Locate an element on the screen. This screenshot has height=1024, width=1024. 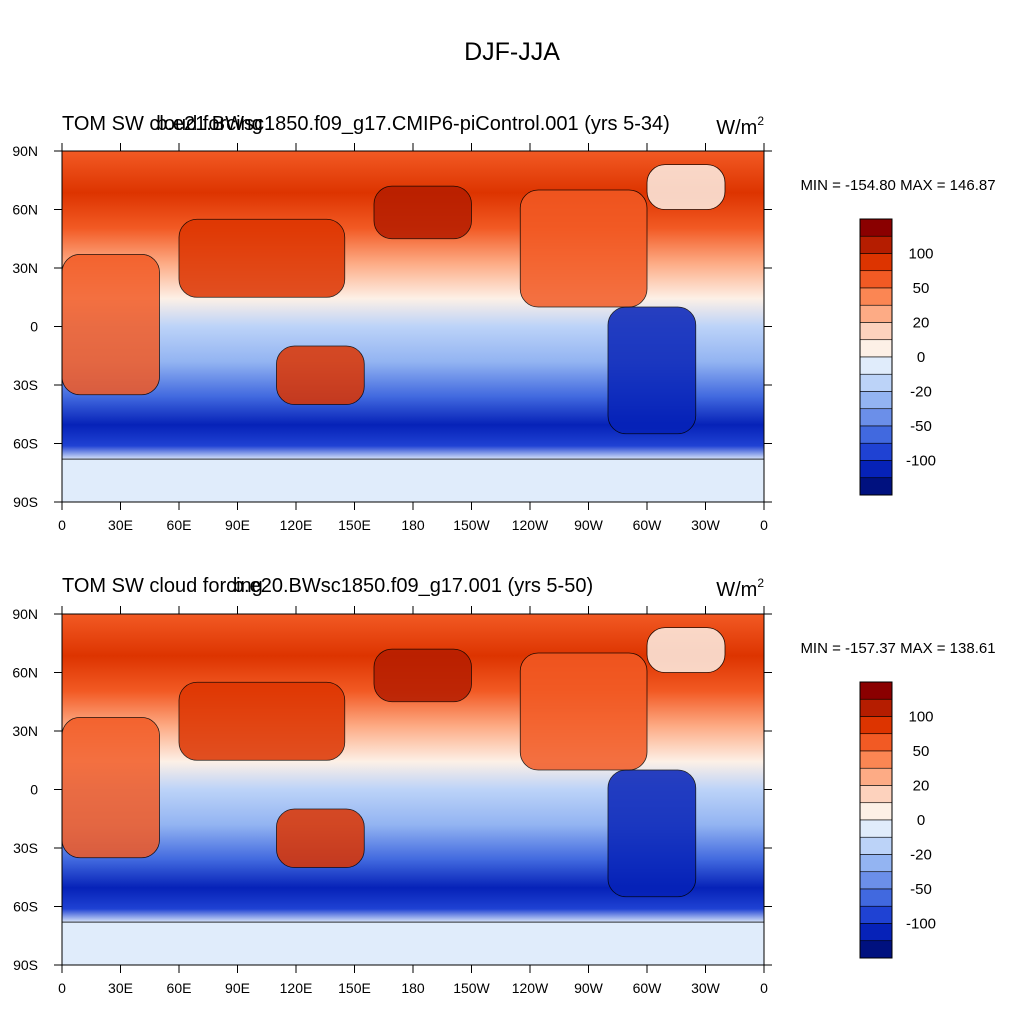
colorbar-frame is located at coordinates (876, 820).